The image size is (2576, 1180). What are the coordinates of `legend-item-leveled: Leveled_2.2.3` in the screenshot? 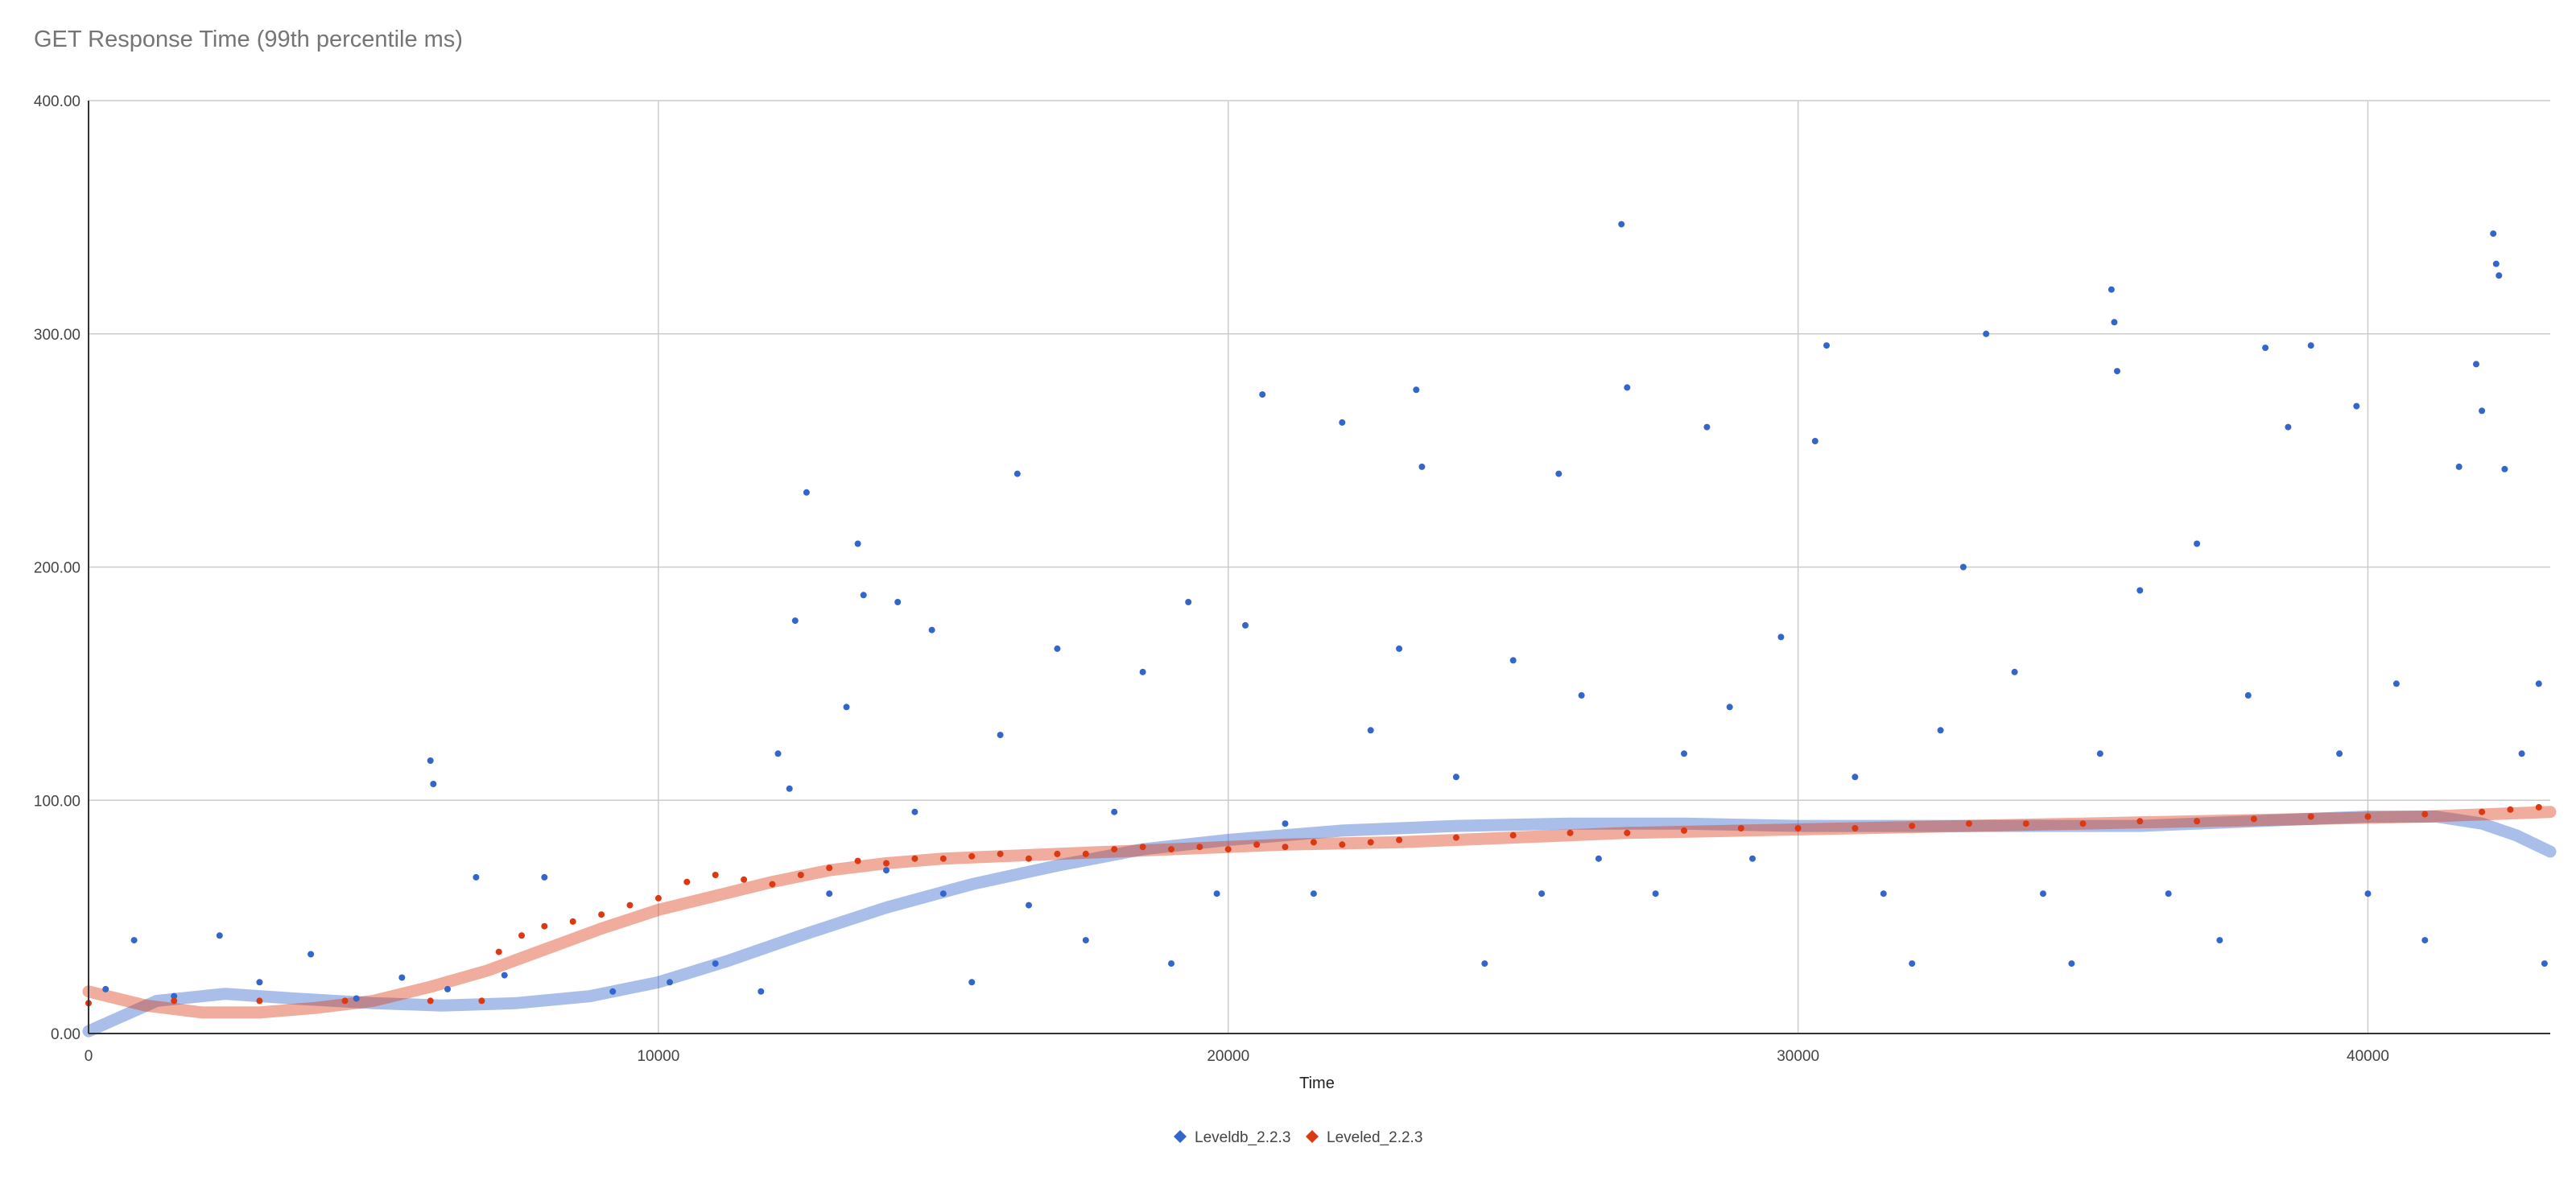 It's located at (1364, 1137).